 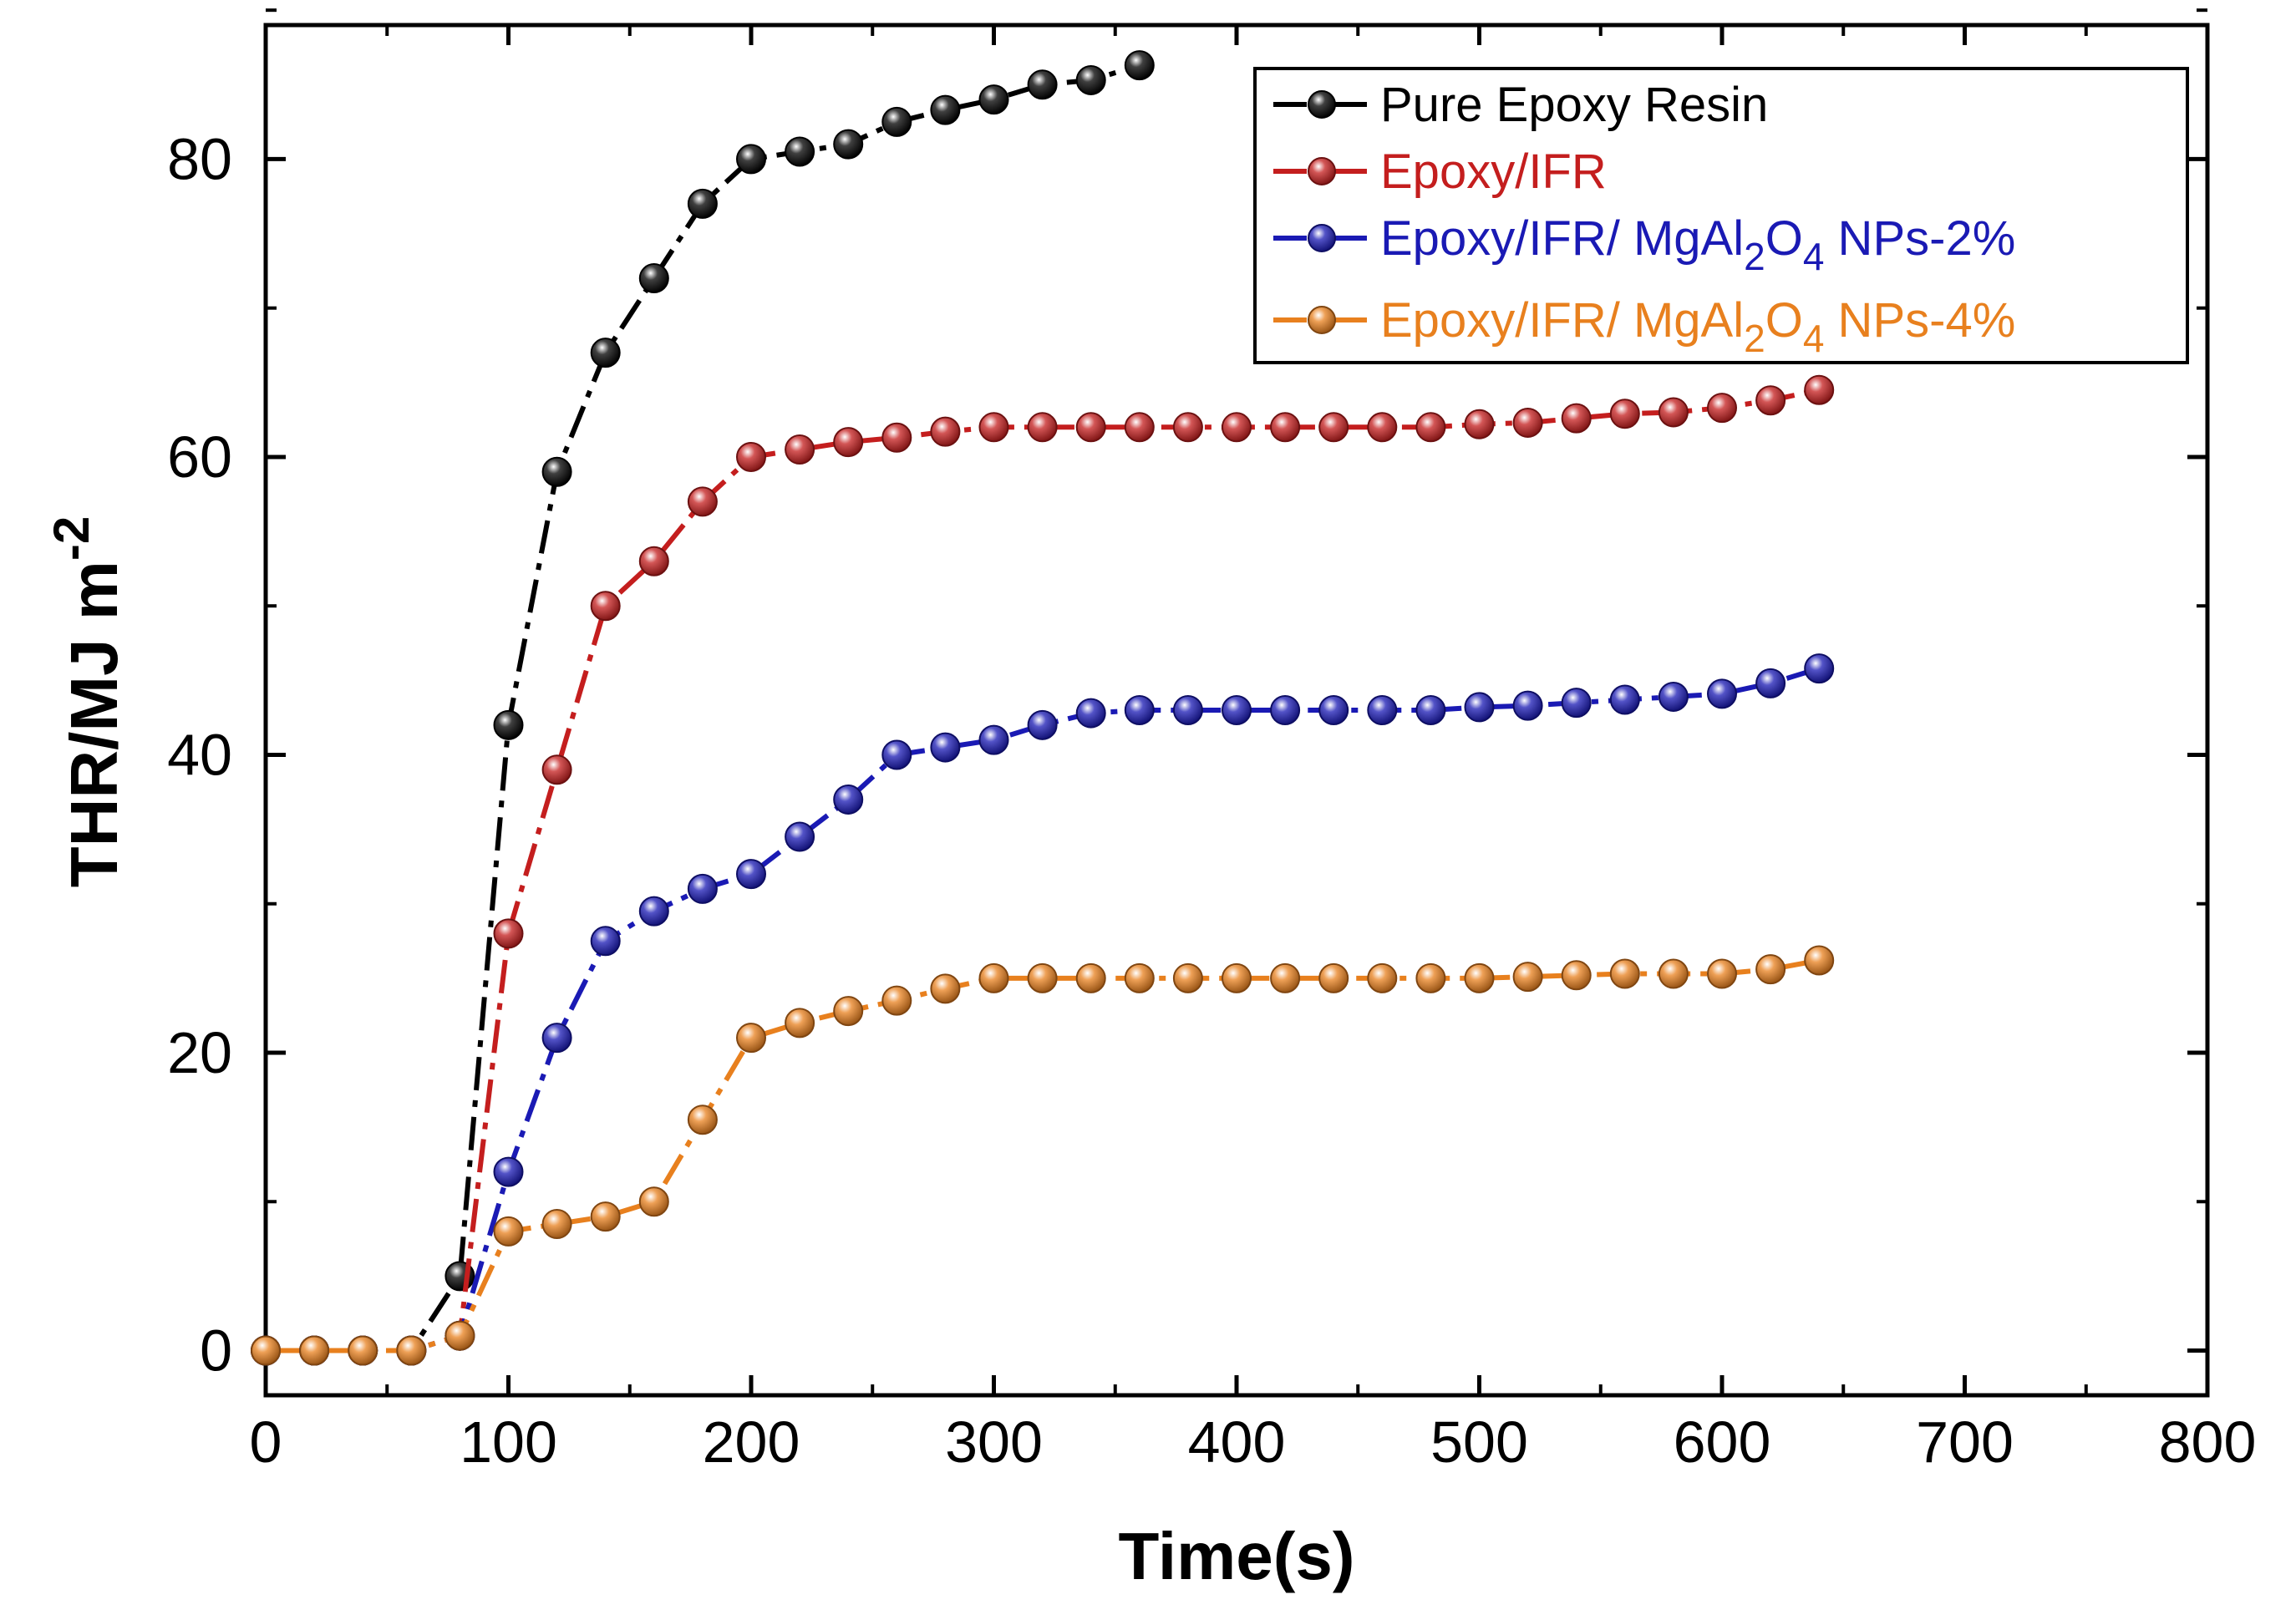 I want to click on legend-label: Pure Epoxy Resin, so click(x=1574, y=105).